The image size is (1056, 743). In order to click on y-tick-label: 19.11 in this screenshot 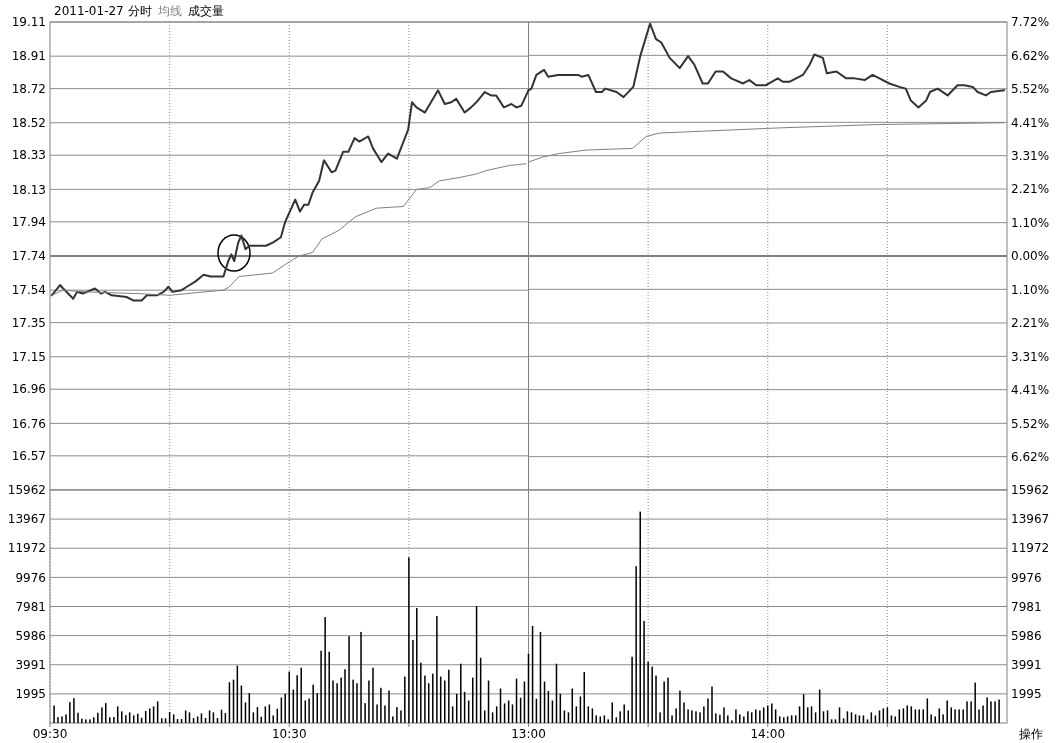, I will do `click(28, 22)`.